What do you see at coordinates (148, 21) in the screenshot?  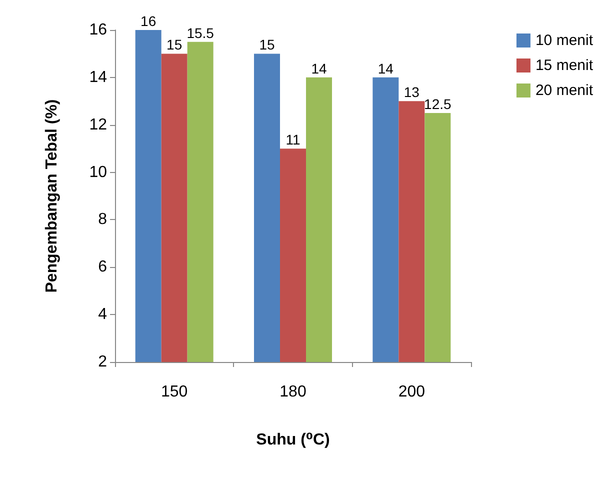 I see `data-label: 16` at bounding box center [148, 21].